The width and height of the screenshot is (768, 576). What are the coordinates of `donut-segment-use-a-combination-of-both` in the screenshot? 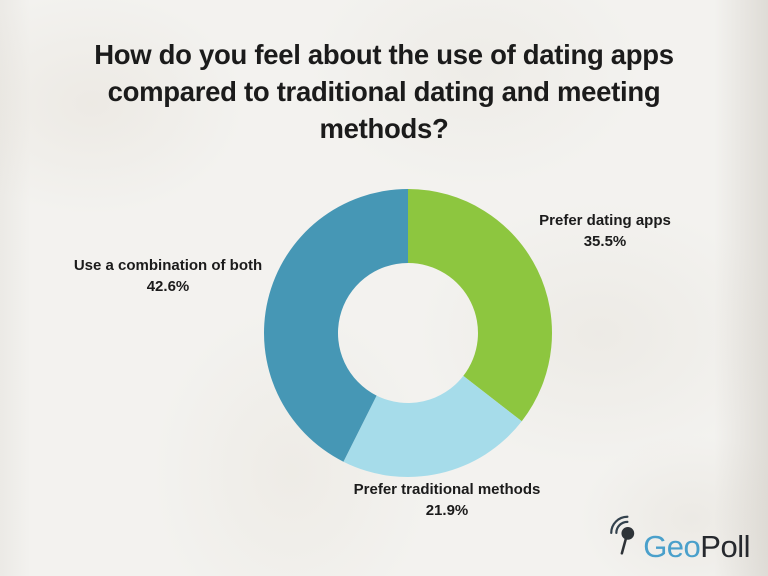 It's located at (336, 325).